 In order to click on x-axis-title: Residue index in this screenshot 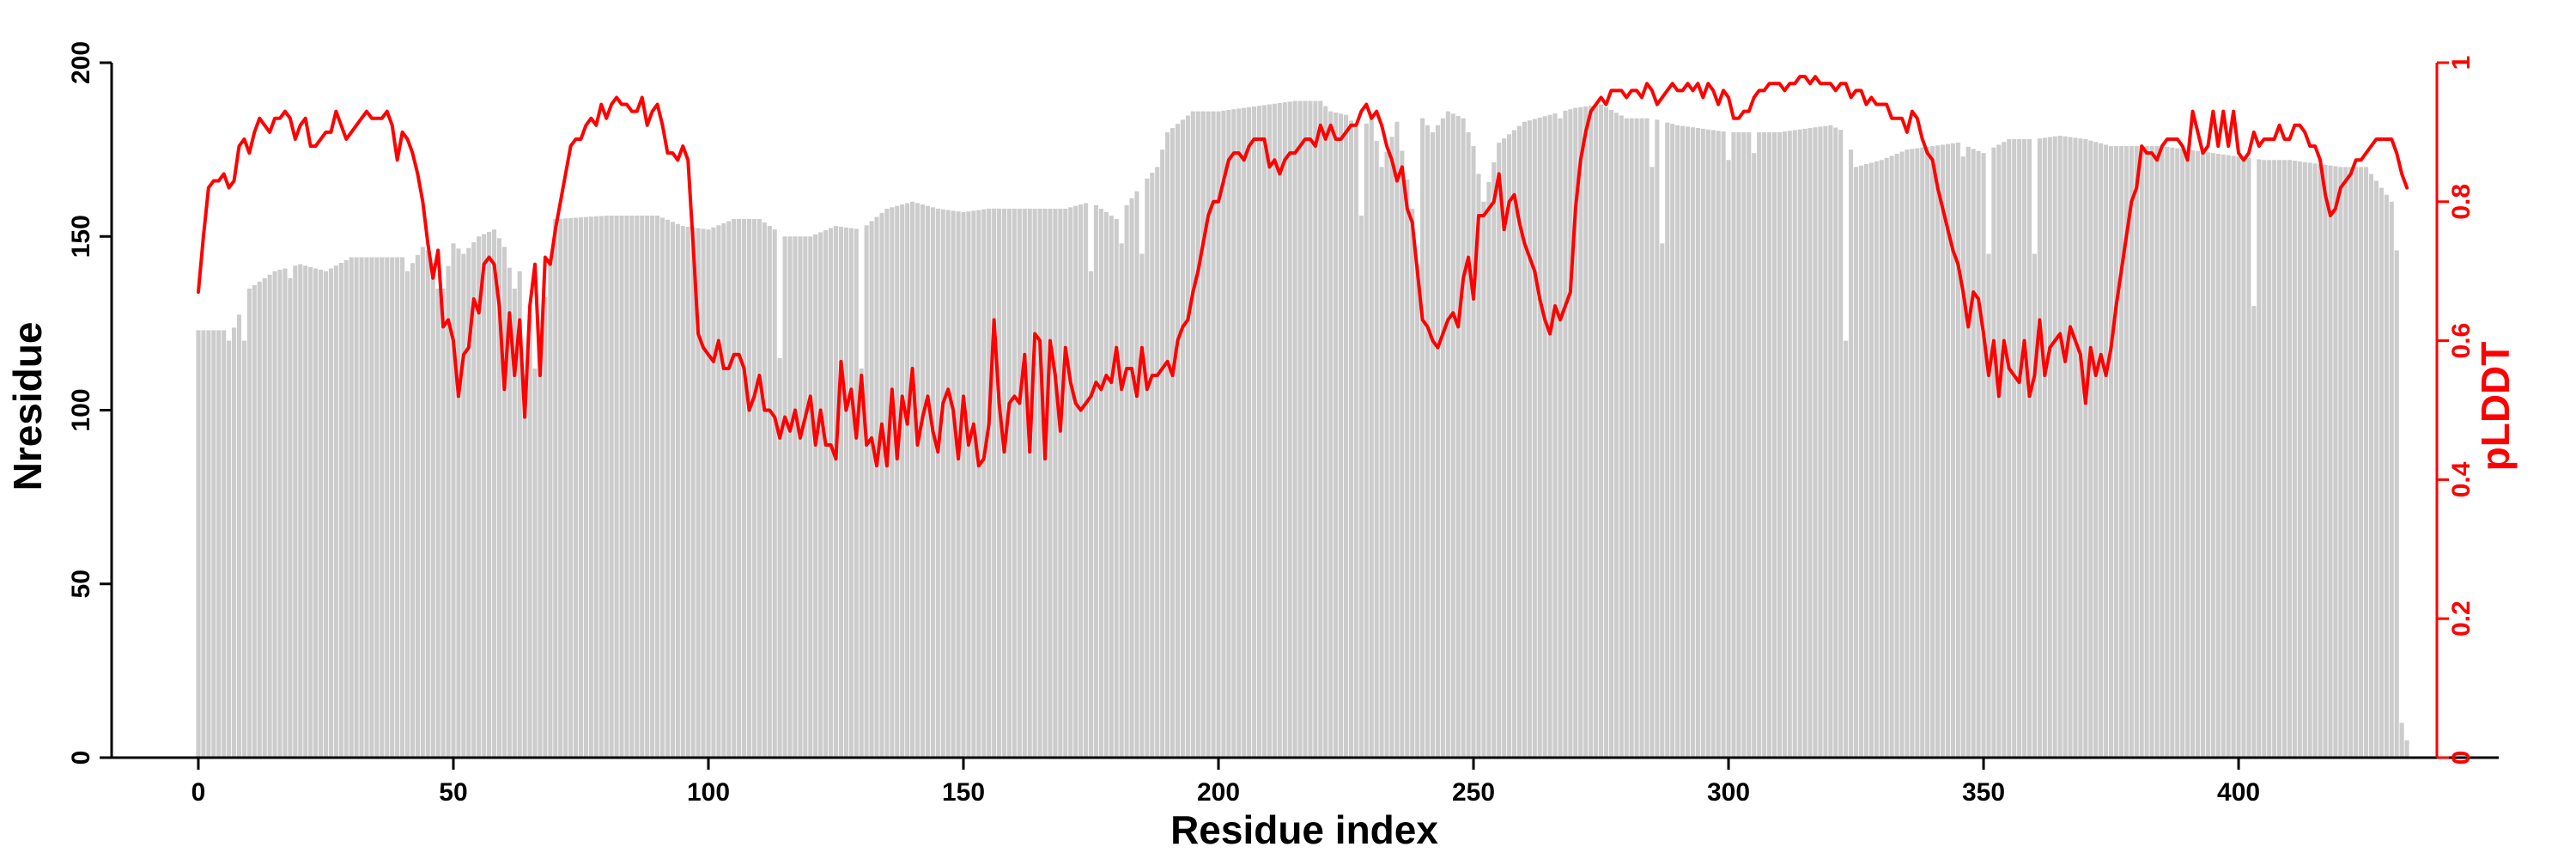, I will do `click(1304, 829)`.